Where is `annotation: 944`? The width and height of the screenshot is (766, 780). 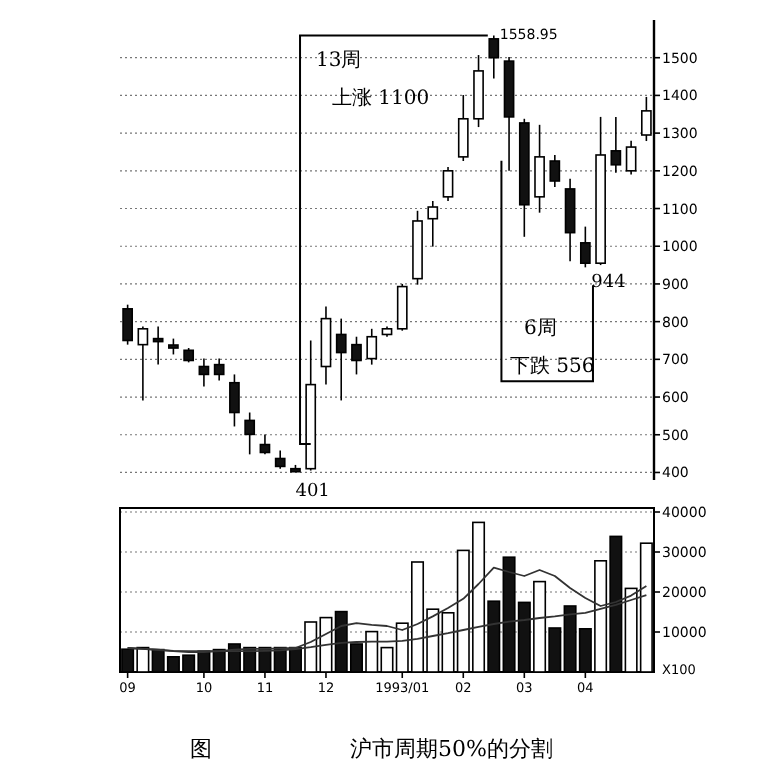
annotation: 944 is located at coordinates (609, 283).